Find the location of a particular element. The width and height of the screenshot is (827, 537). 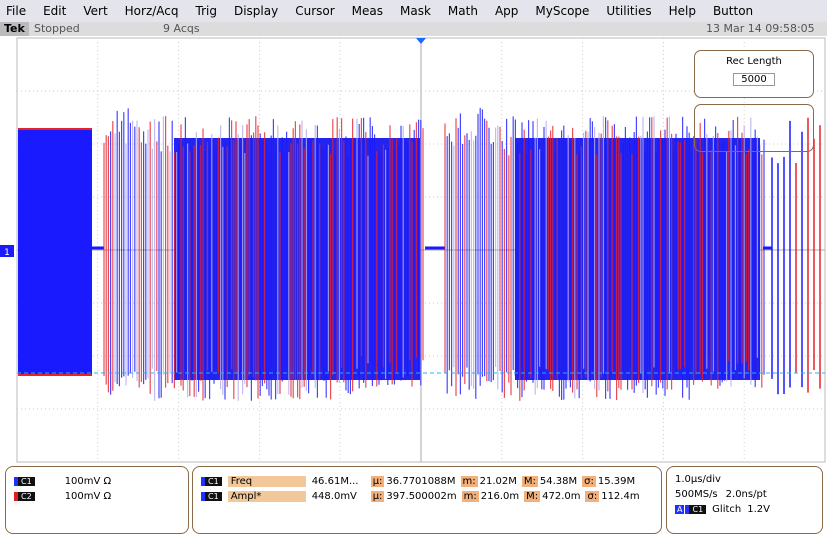

menu-item: Vert is located at coordinates (95, 11).